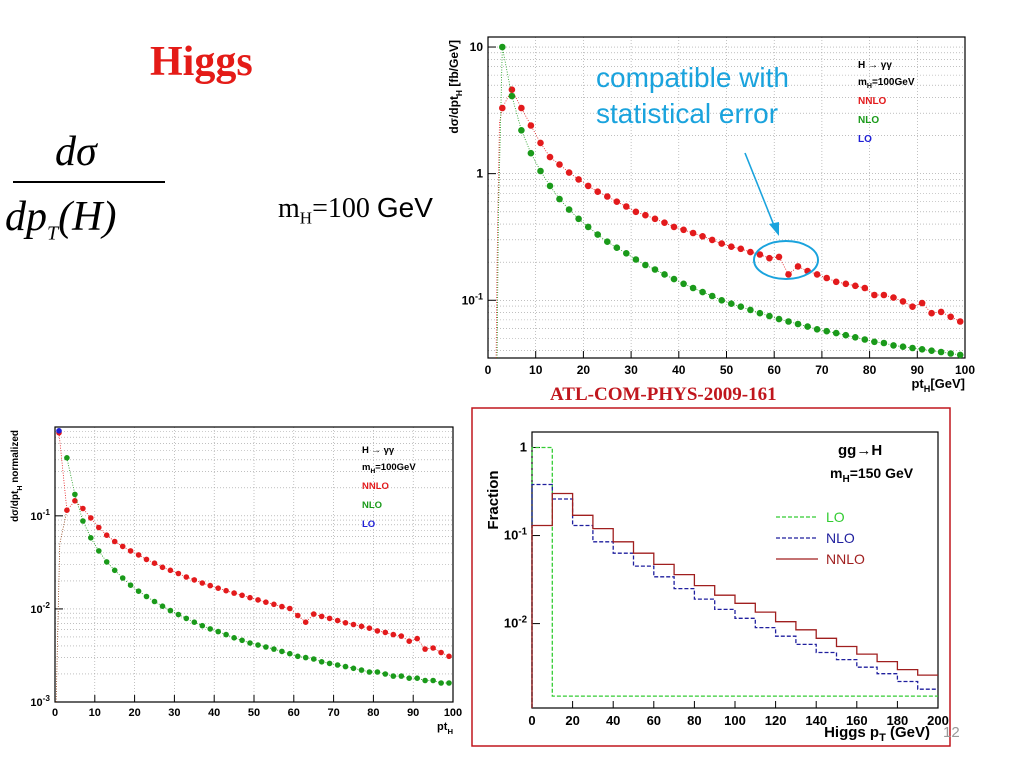 Image resolution: width=1024 pixels, height=768 pixels. Describe the element at coordinates (572, 720) in the screenshot. I see `hist-xtick-label: 20` at that location.